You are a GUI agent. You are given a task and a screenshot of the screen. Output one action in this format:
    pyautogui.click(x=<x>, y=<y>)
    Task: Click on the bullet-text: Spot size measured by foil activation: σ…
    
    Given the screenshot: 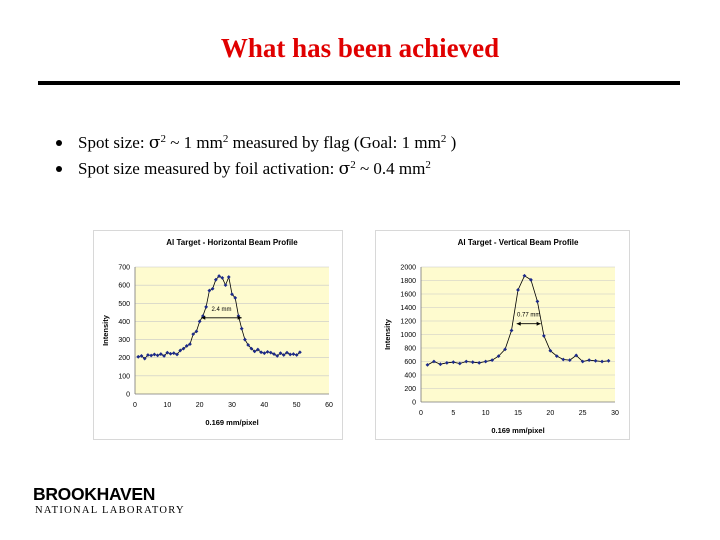 What is the action you would take?
    pyautogui.click(x=254, y=169)
    